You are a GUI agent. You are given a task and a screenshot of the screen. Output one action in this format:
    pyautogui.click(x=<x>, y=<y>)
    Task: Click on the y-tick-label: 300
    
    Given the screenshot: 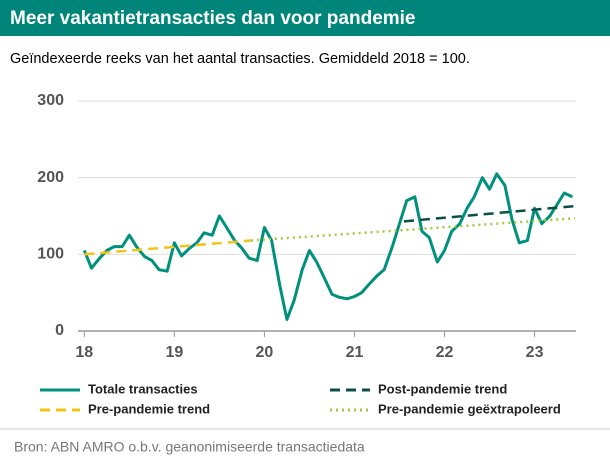 What is the action you would take?
    pyautogui.click(x=50, y=100)
    